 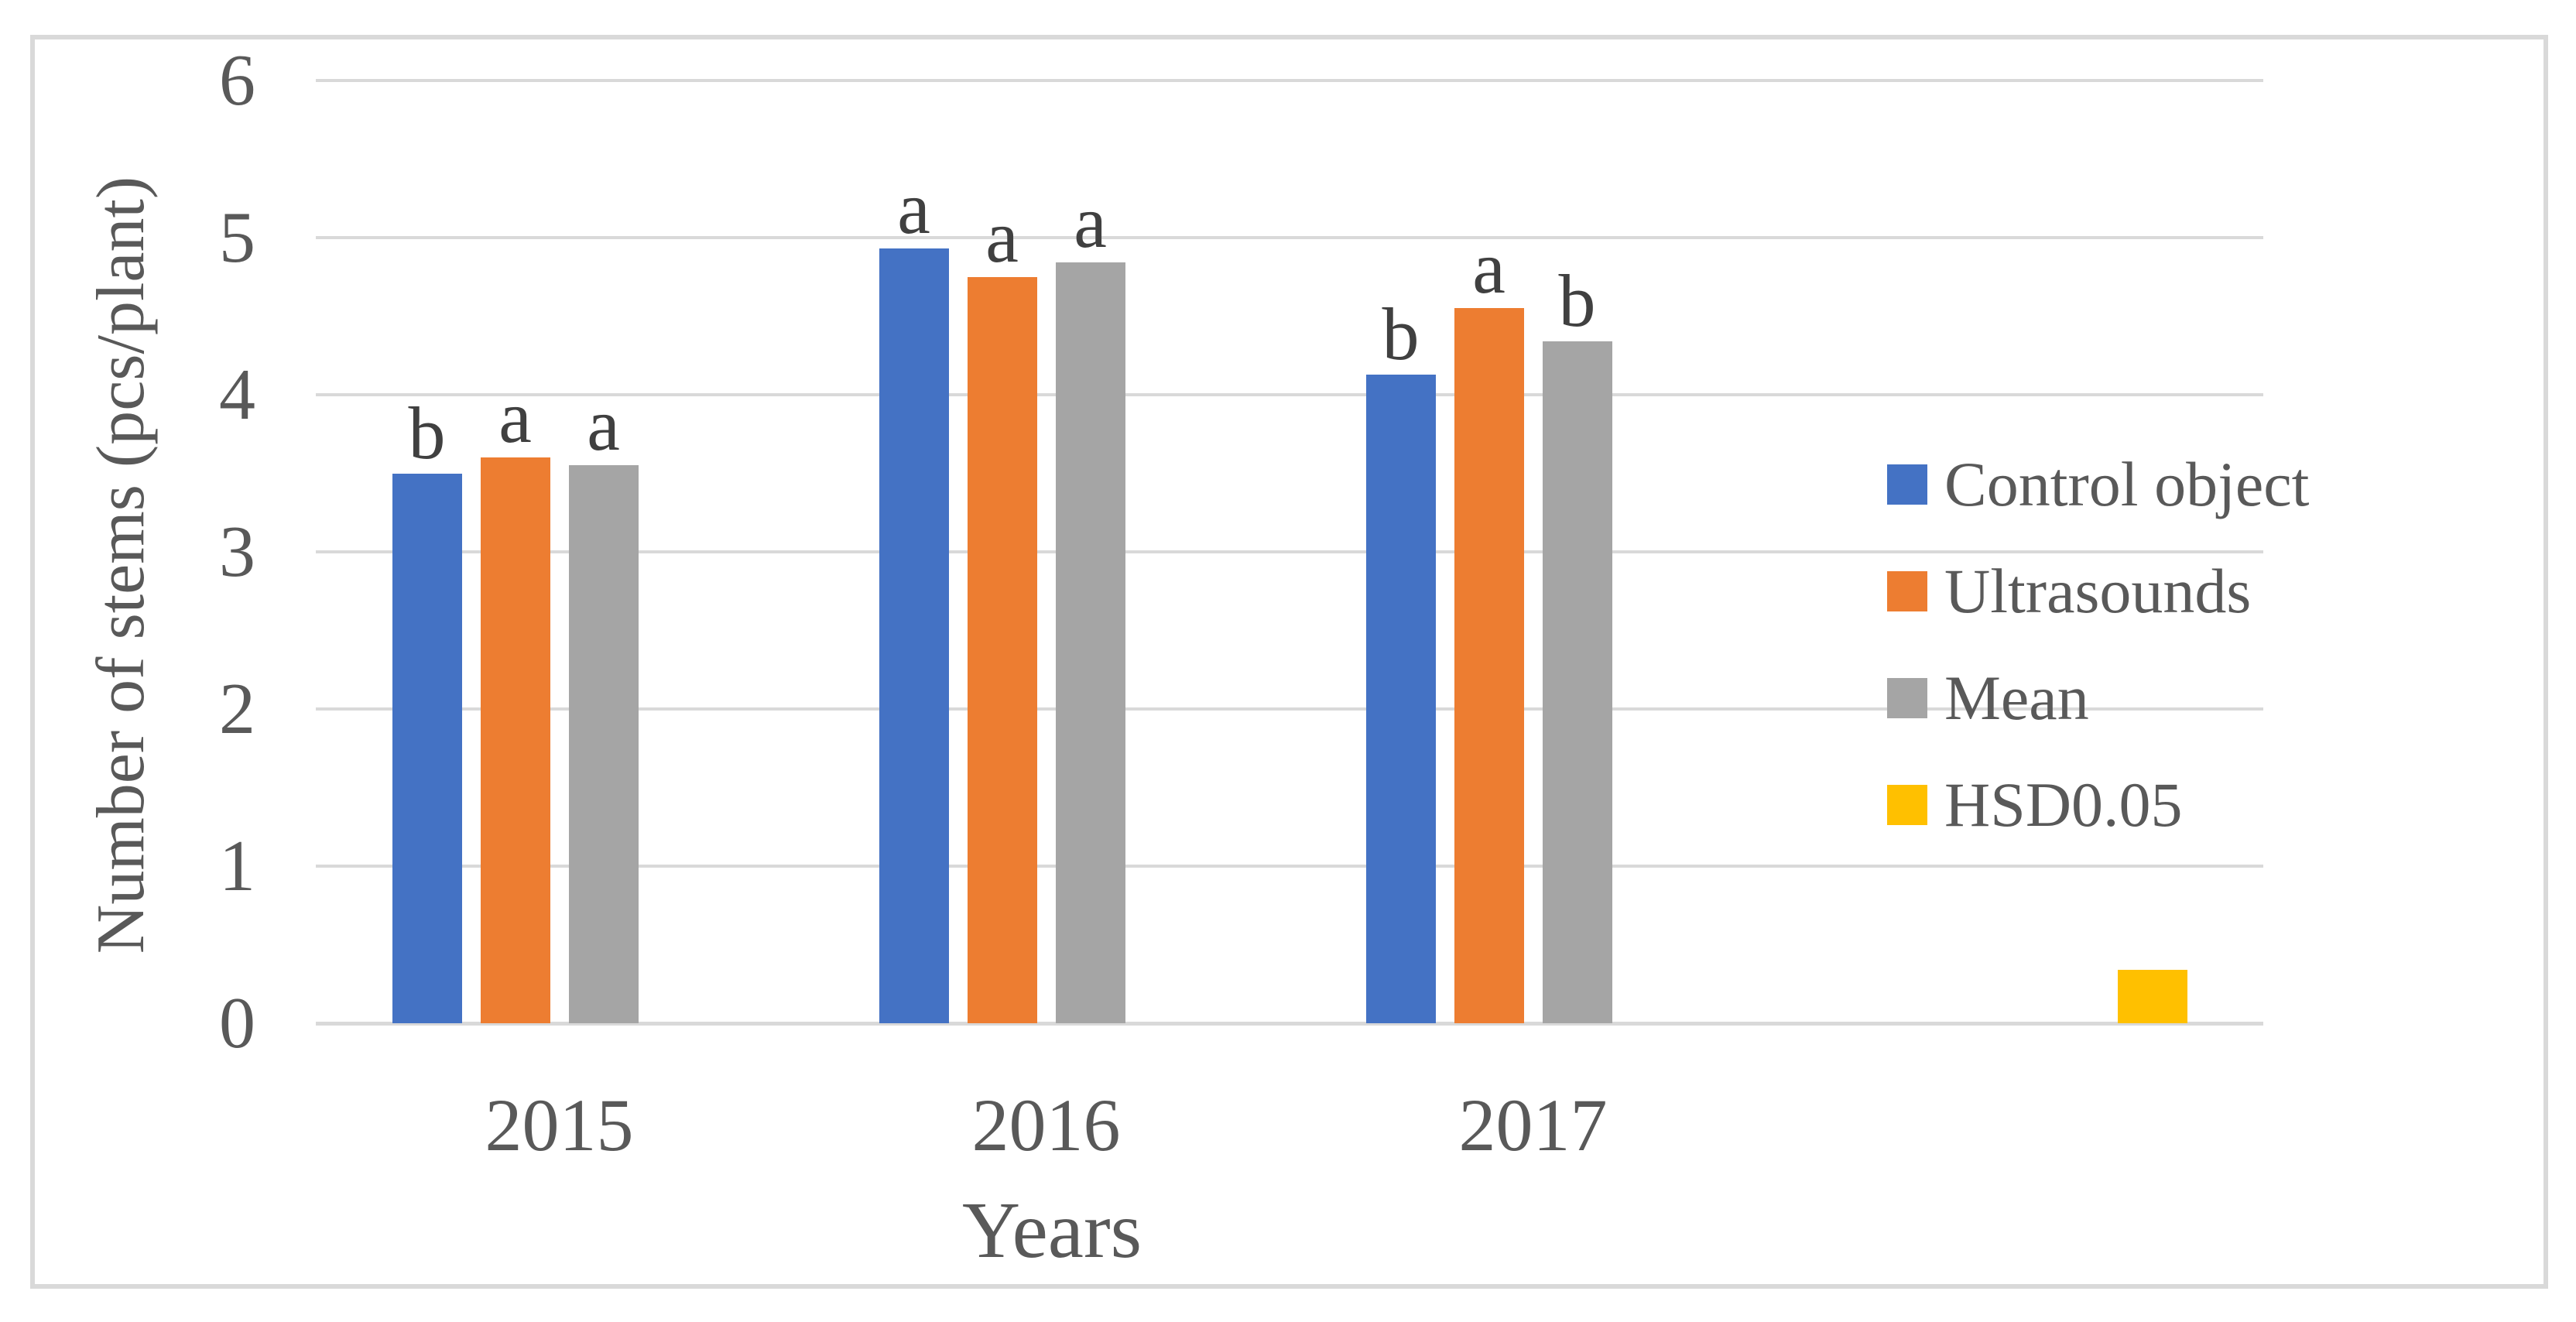 I want to click on legend-item: Mean, so click(x=1988, y=698).